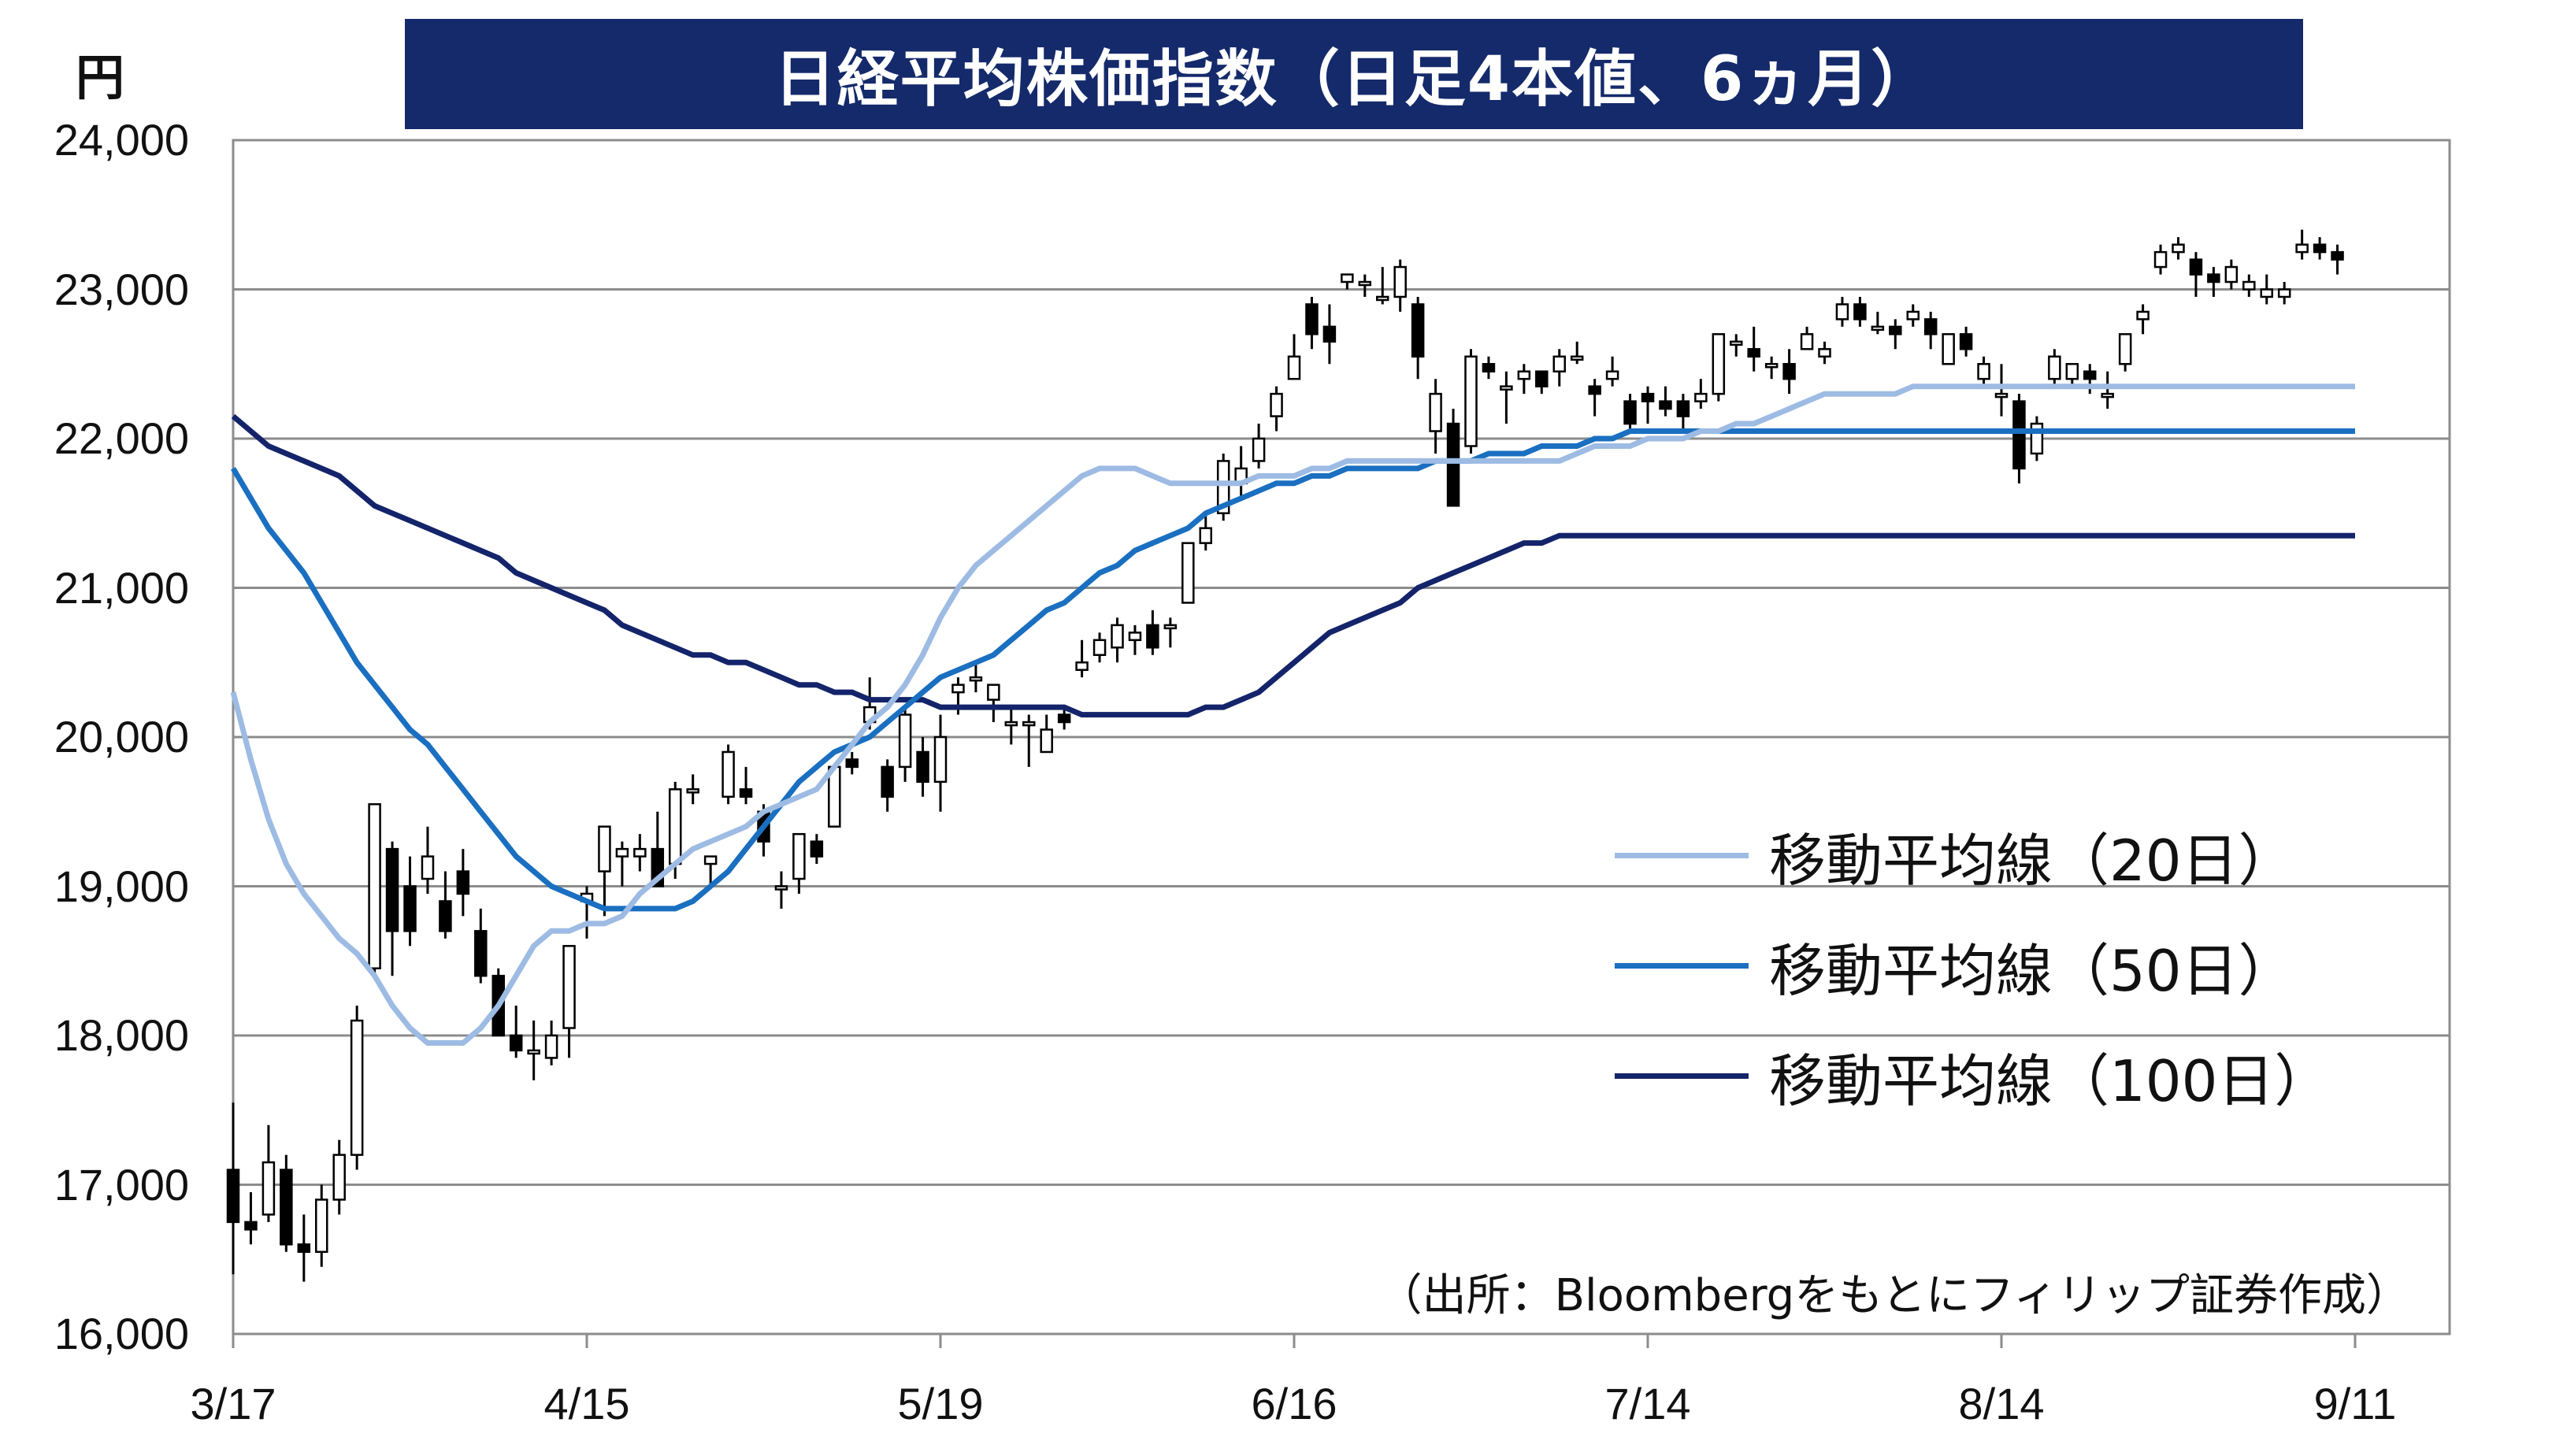  I want to click on y-tick-label: 22,000, so click(121, 438).